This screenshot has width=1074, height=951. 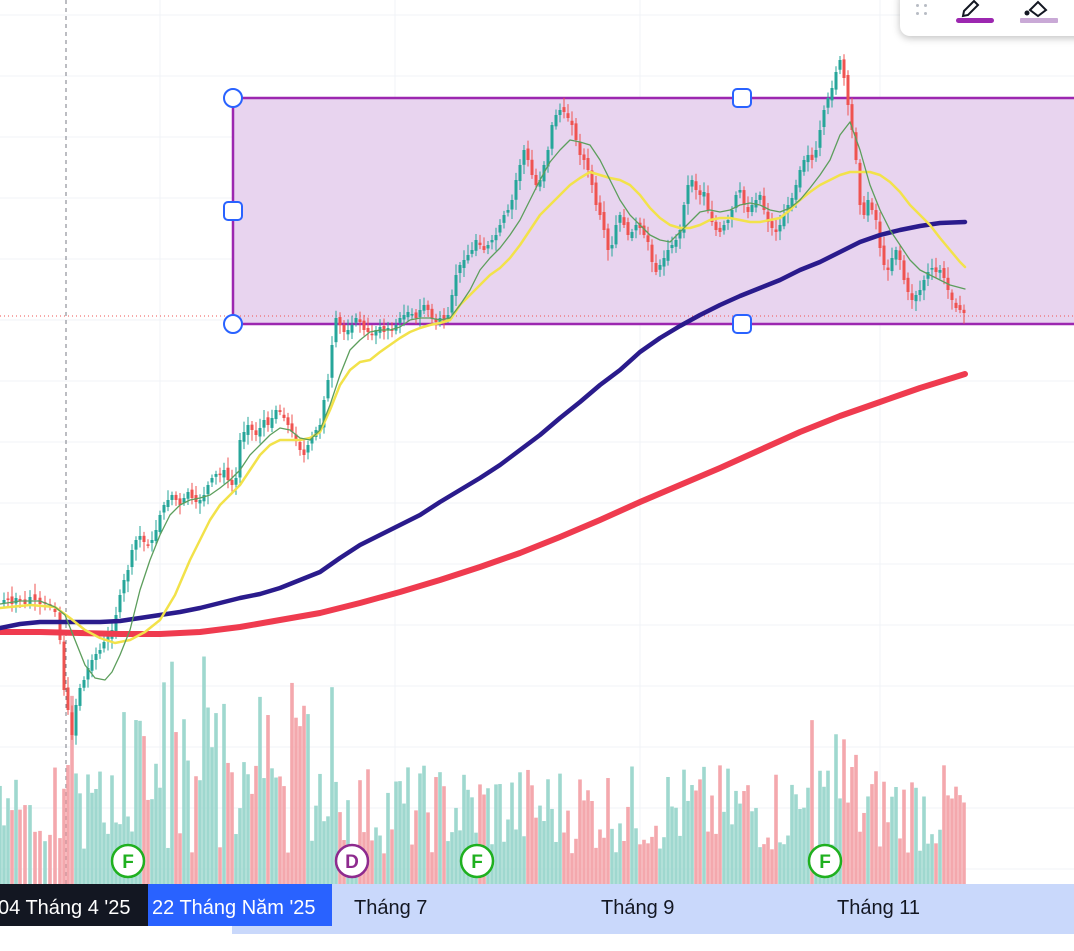 I want to click on event-marker-label: D, so click(x=352, y=862).